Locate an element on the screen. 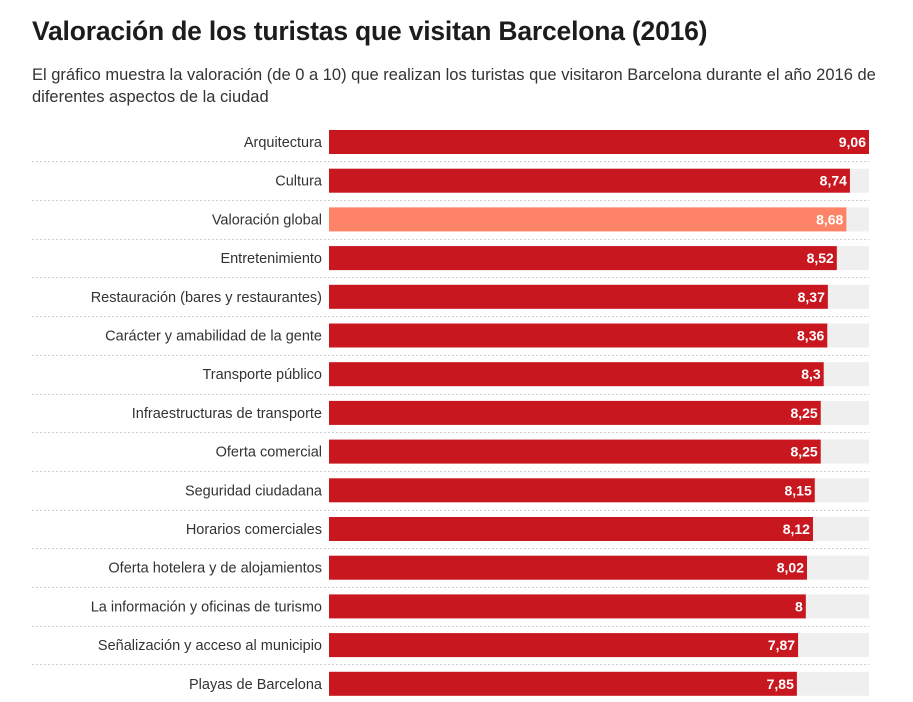  value-label: 8 is located at coordinates (799, 606).